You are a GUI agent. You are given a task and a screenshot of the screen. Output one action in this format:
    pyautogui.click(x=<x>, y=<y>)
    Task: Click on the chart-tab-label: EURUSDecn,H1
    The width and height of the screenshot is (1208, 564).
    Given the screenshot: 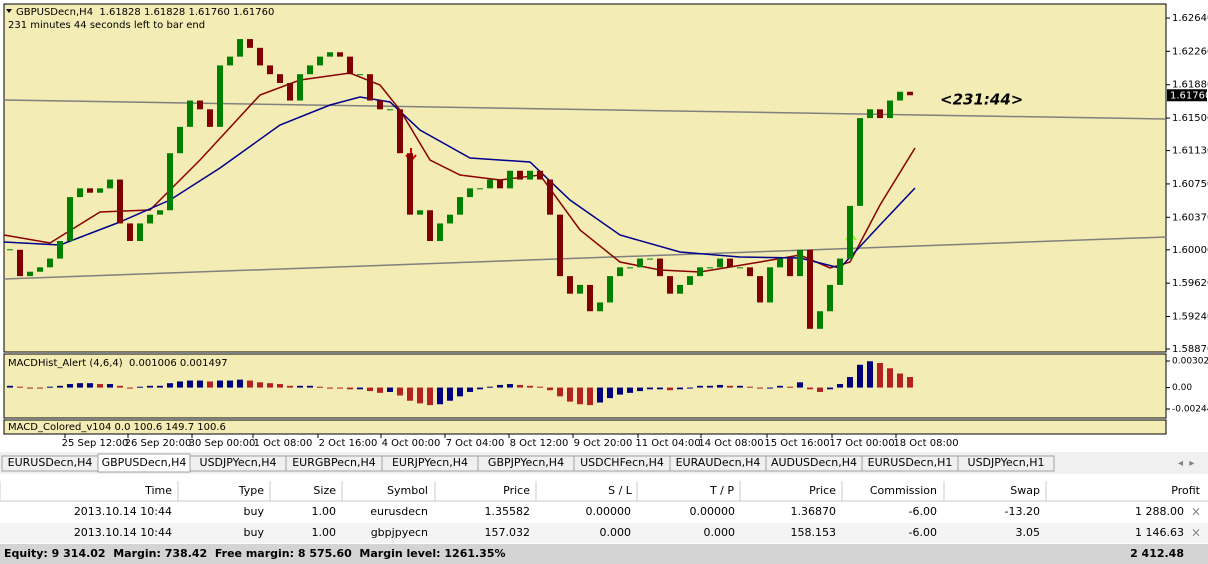 What is the action you would take?
    pyautogui.click(x=910, y=462)
    